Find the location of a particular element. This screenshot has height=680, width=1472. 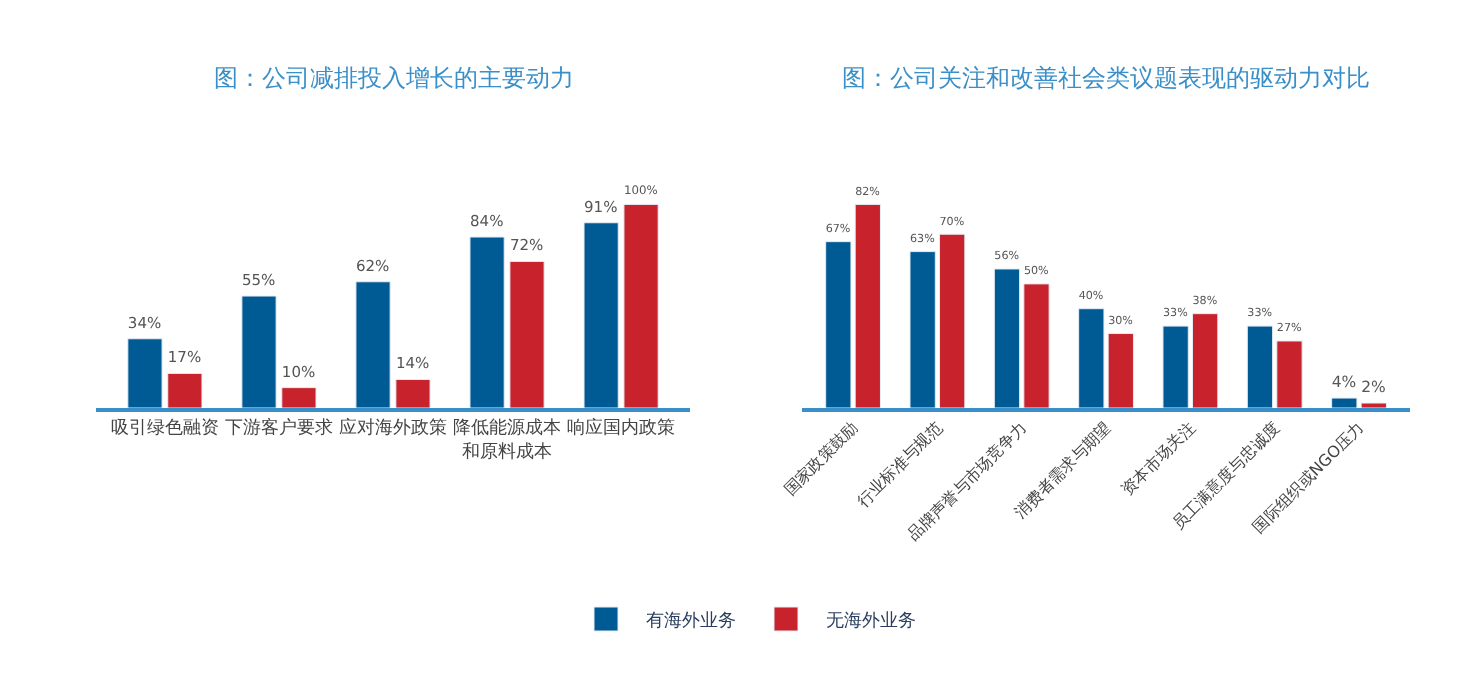

data-label: 2% is located at coordinates (1373, 386).